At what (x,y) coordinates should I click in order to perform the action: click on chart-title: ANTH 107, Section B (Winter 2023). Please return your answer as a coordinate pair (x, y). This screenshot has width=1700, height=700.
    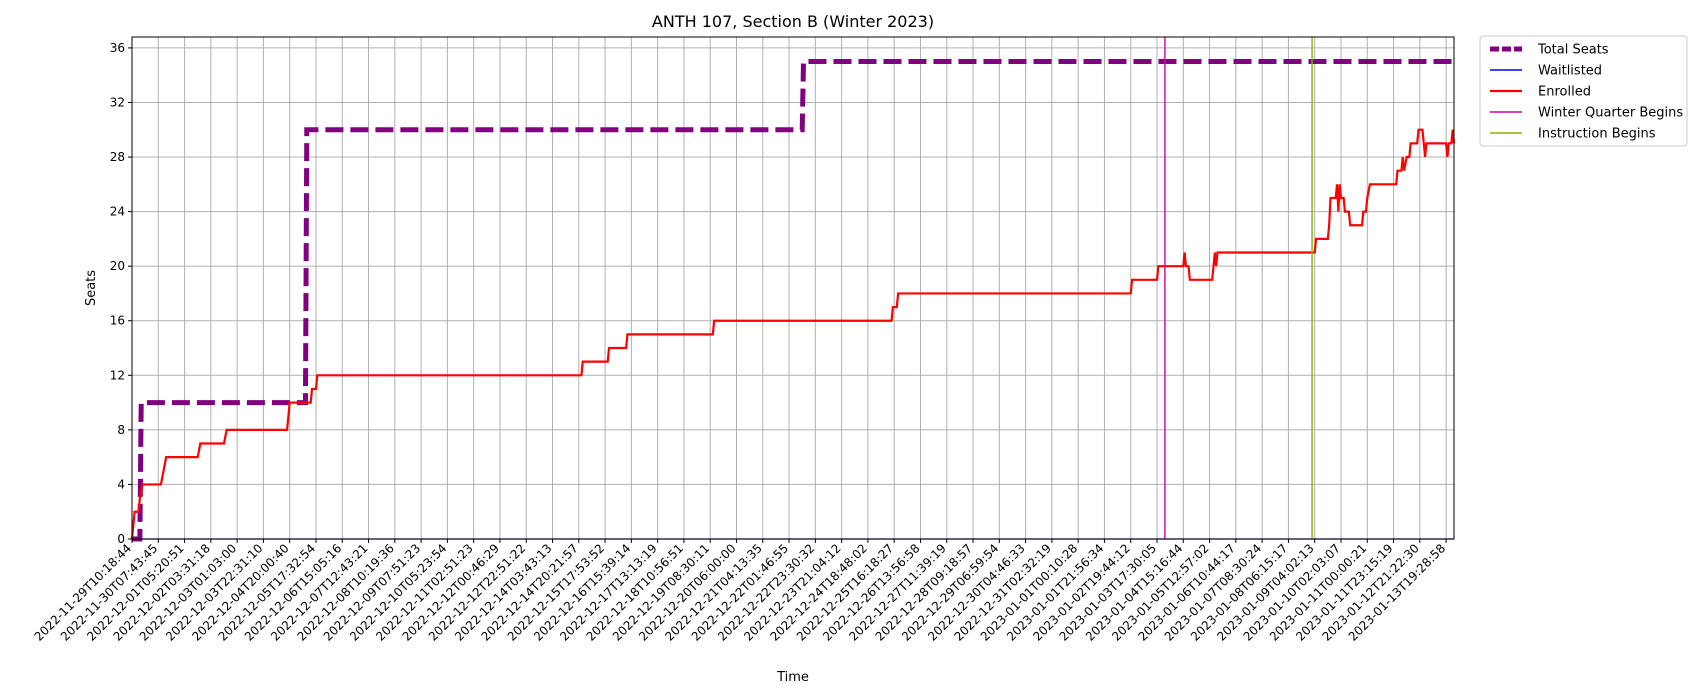
    Looking at the image, I should click on (793, 21).